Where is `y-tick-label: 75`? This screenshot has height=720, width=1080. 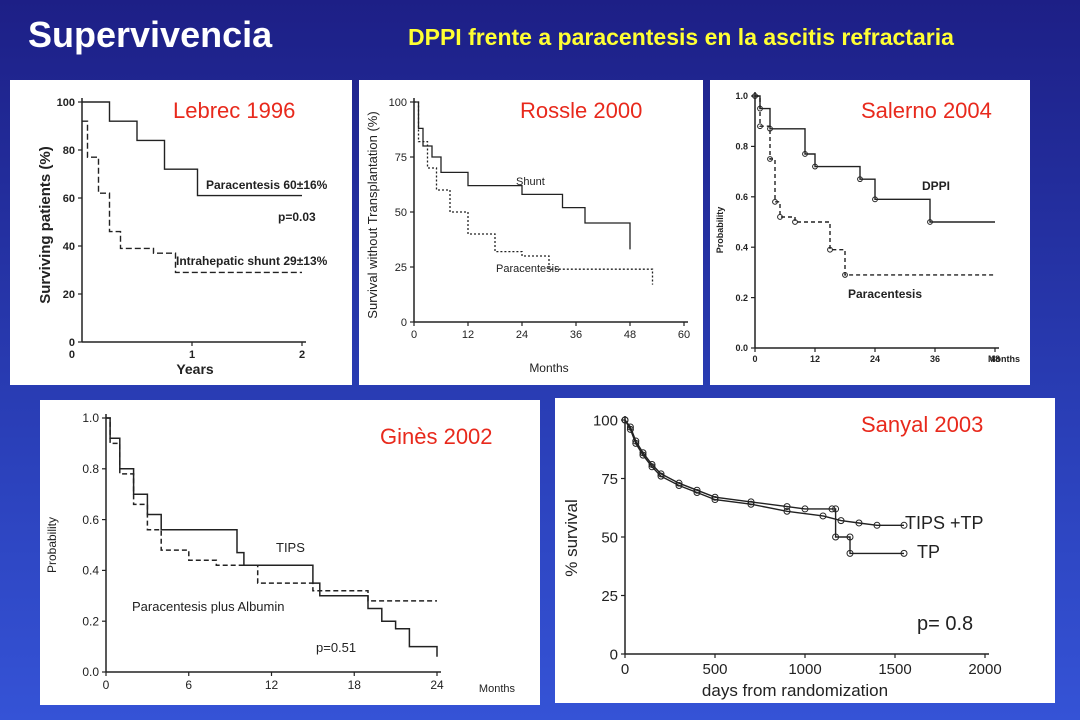 y-tick-label: 75 is located at coordinates (401, 158).